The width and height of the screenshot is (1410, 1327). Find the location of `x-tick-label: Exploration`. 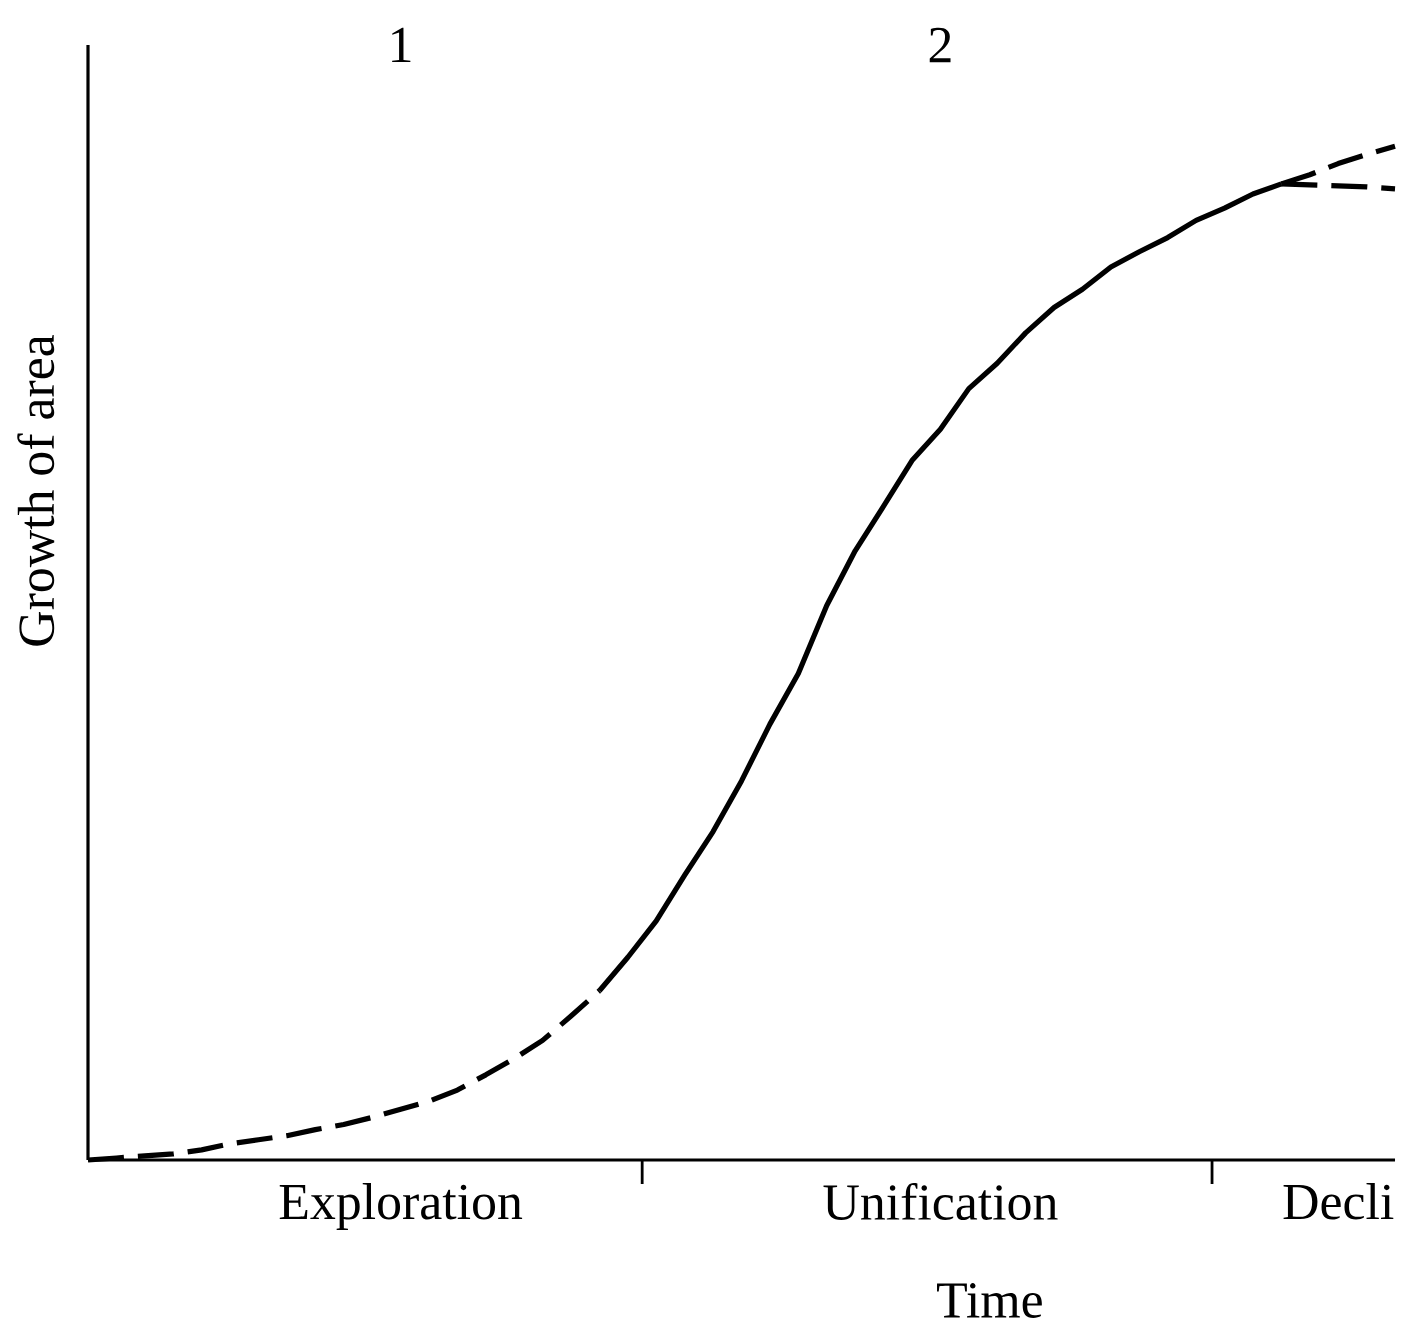

x-tick-label: Exploration is located at coordinates (401, 1207).